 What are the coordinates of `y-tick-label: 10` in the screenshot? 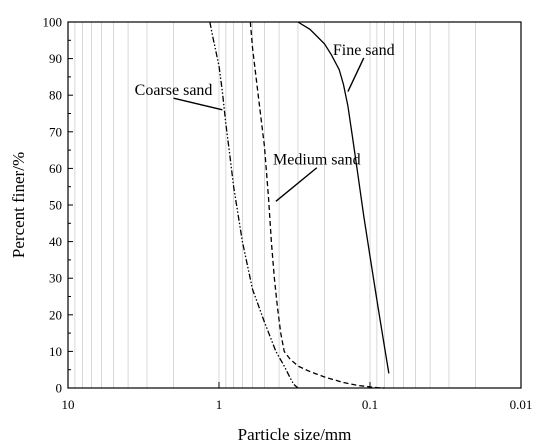 It's located at (55, 351).